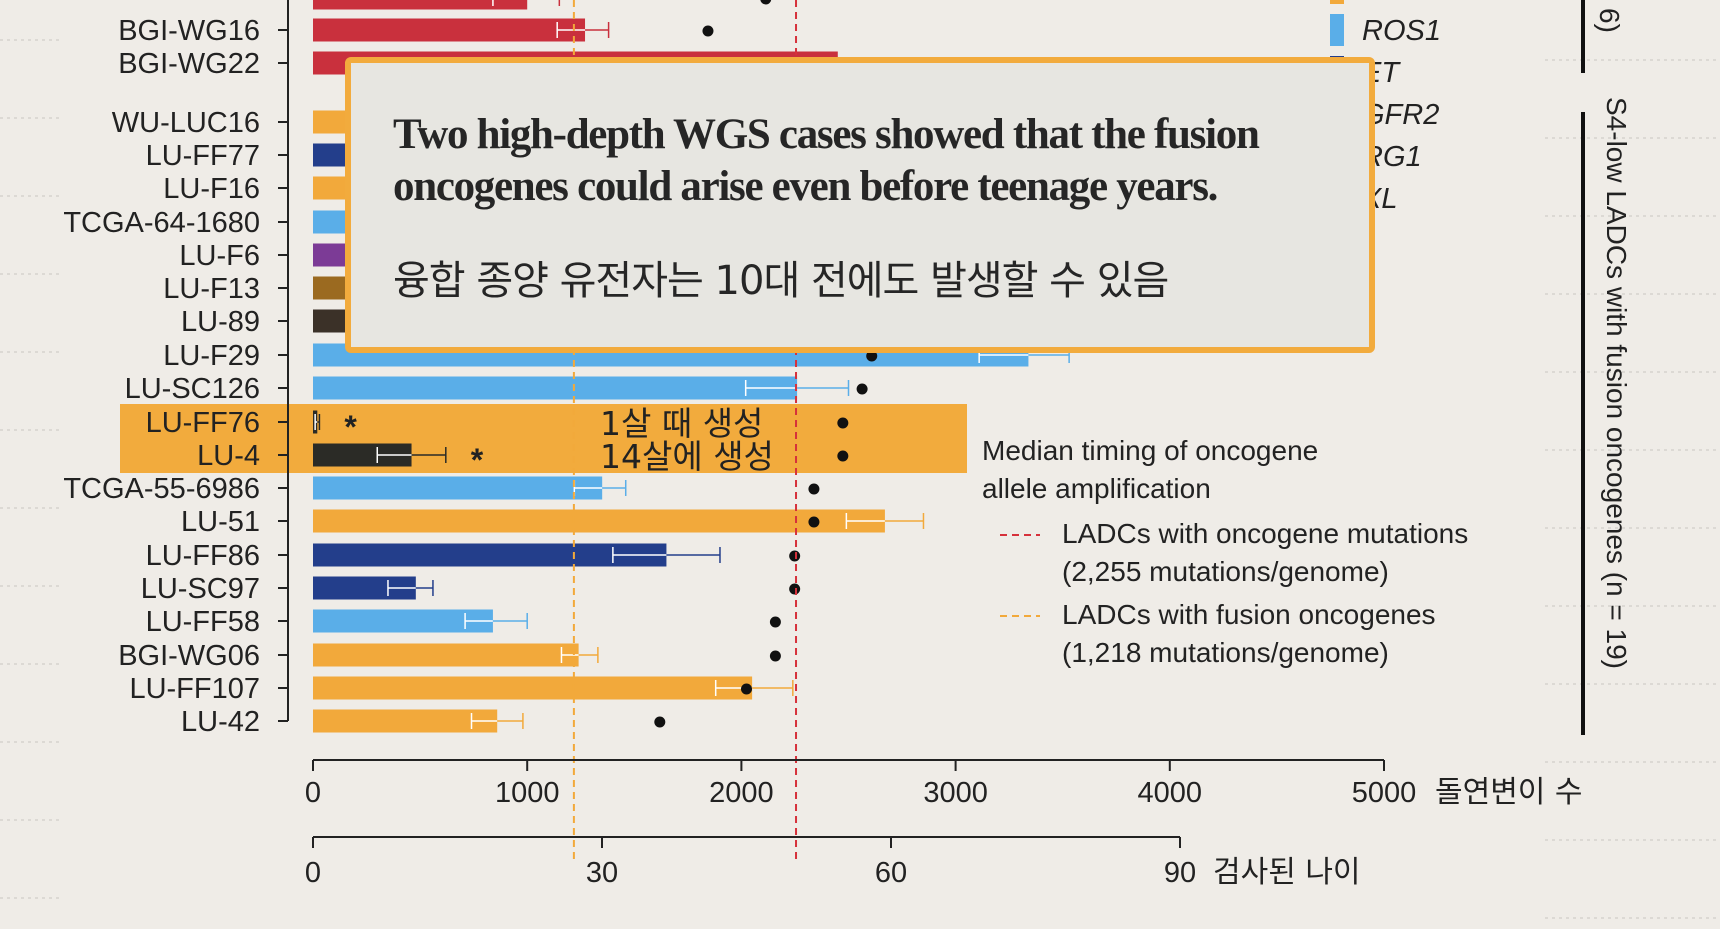 This screenshot has width=1720, height=929. Describe the element at coordinates (1096, 488) in the screenshot. I see `reference-legend-title: allele amplification` at that location.